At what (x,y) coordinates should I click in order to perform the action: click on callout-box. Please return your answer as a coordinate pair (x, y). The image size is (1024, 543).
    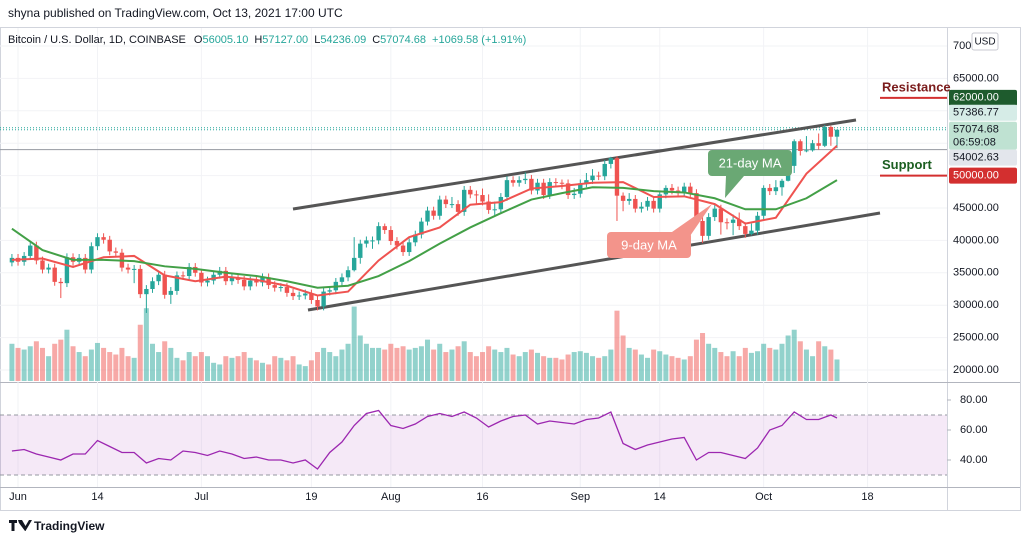
    Looking at the image, I should click on (649, 245).